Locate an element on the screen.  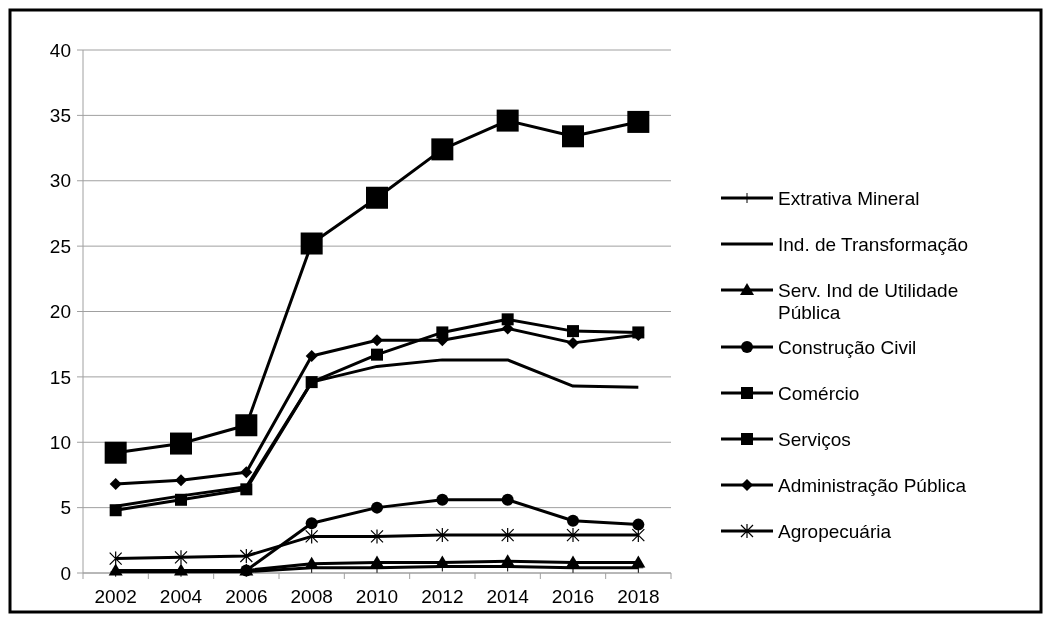
y-tick-label: 10 is located at coordinates (60, 442).